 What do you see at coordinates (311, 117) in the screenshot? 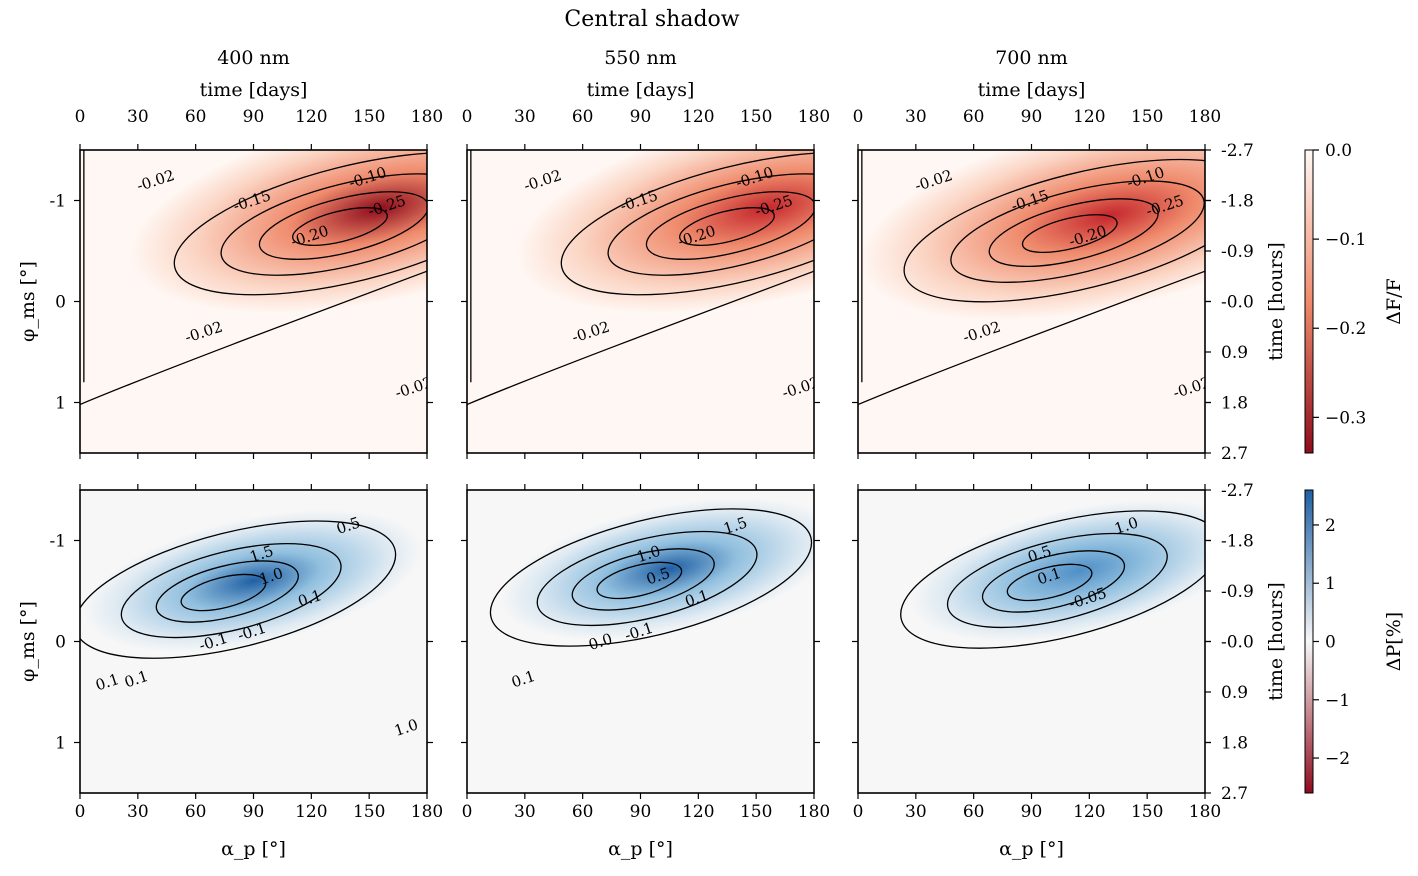
I see `top-xtick-label-flux-400-4: 120` at bounding box center [311, 117].